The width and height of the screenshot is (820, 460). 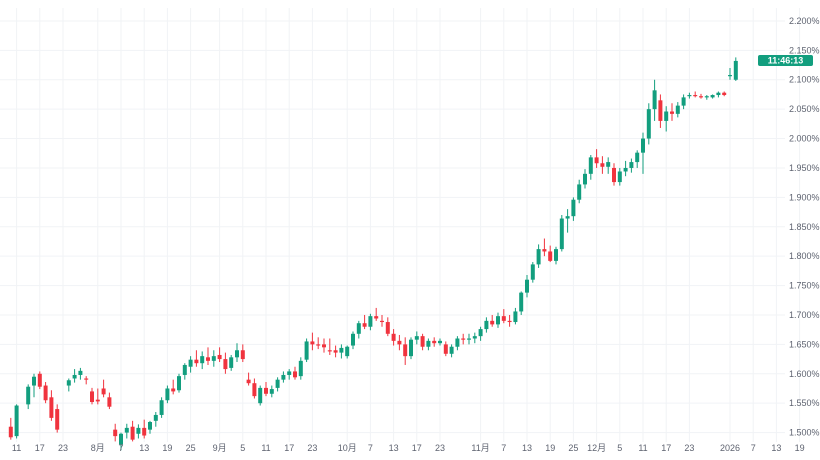 What do you see at coordinates (786, 61) in the screenshot?
I see `price-label-text: 11:46:13` at bounding box center [786, 61].